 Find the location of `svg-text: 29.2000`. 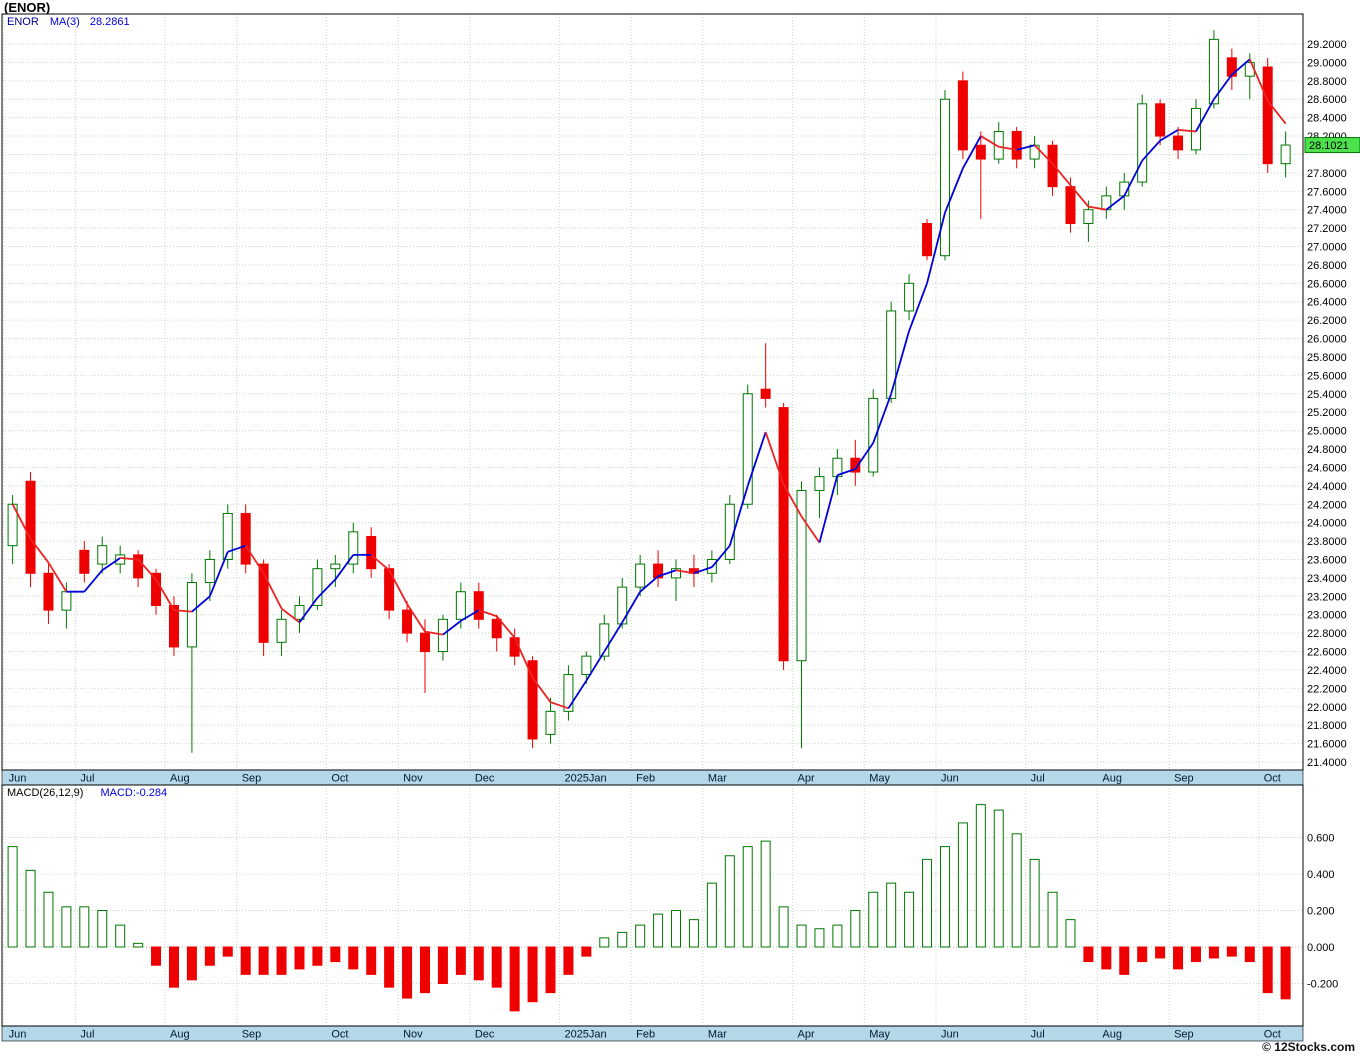

svg-text: 29.2000 is located at coordinates (1327, 45).